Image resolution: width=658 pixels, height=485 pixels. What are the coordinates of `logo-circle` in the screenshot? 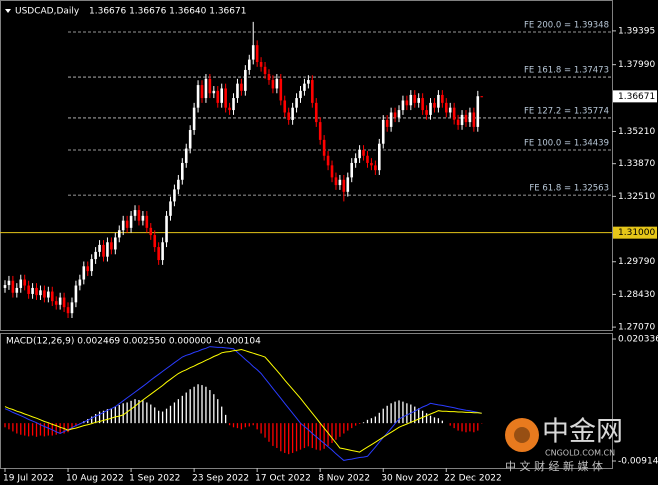 It's located at (522, 435).